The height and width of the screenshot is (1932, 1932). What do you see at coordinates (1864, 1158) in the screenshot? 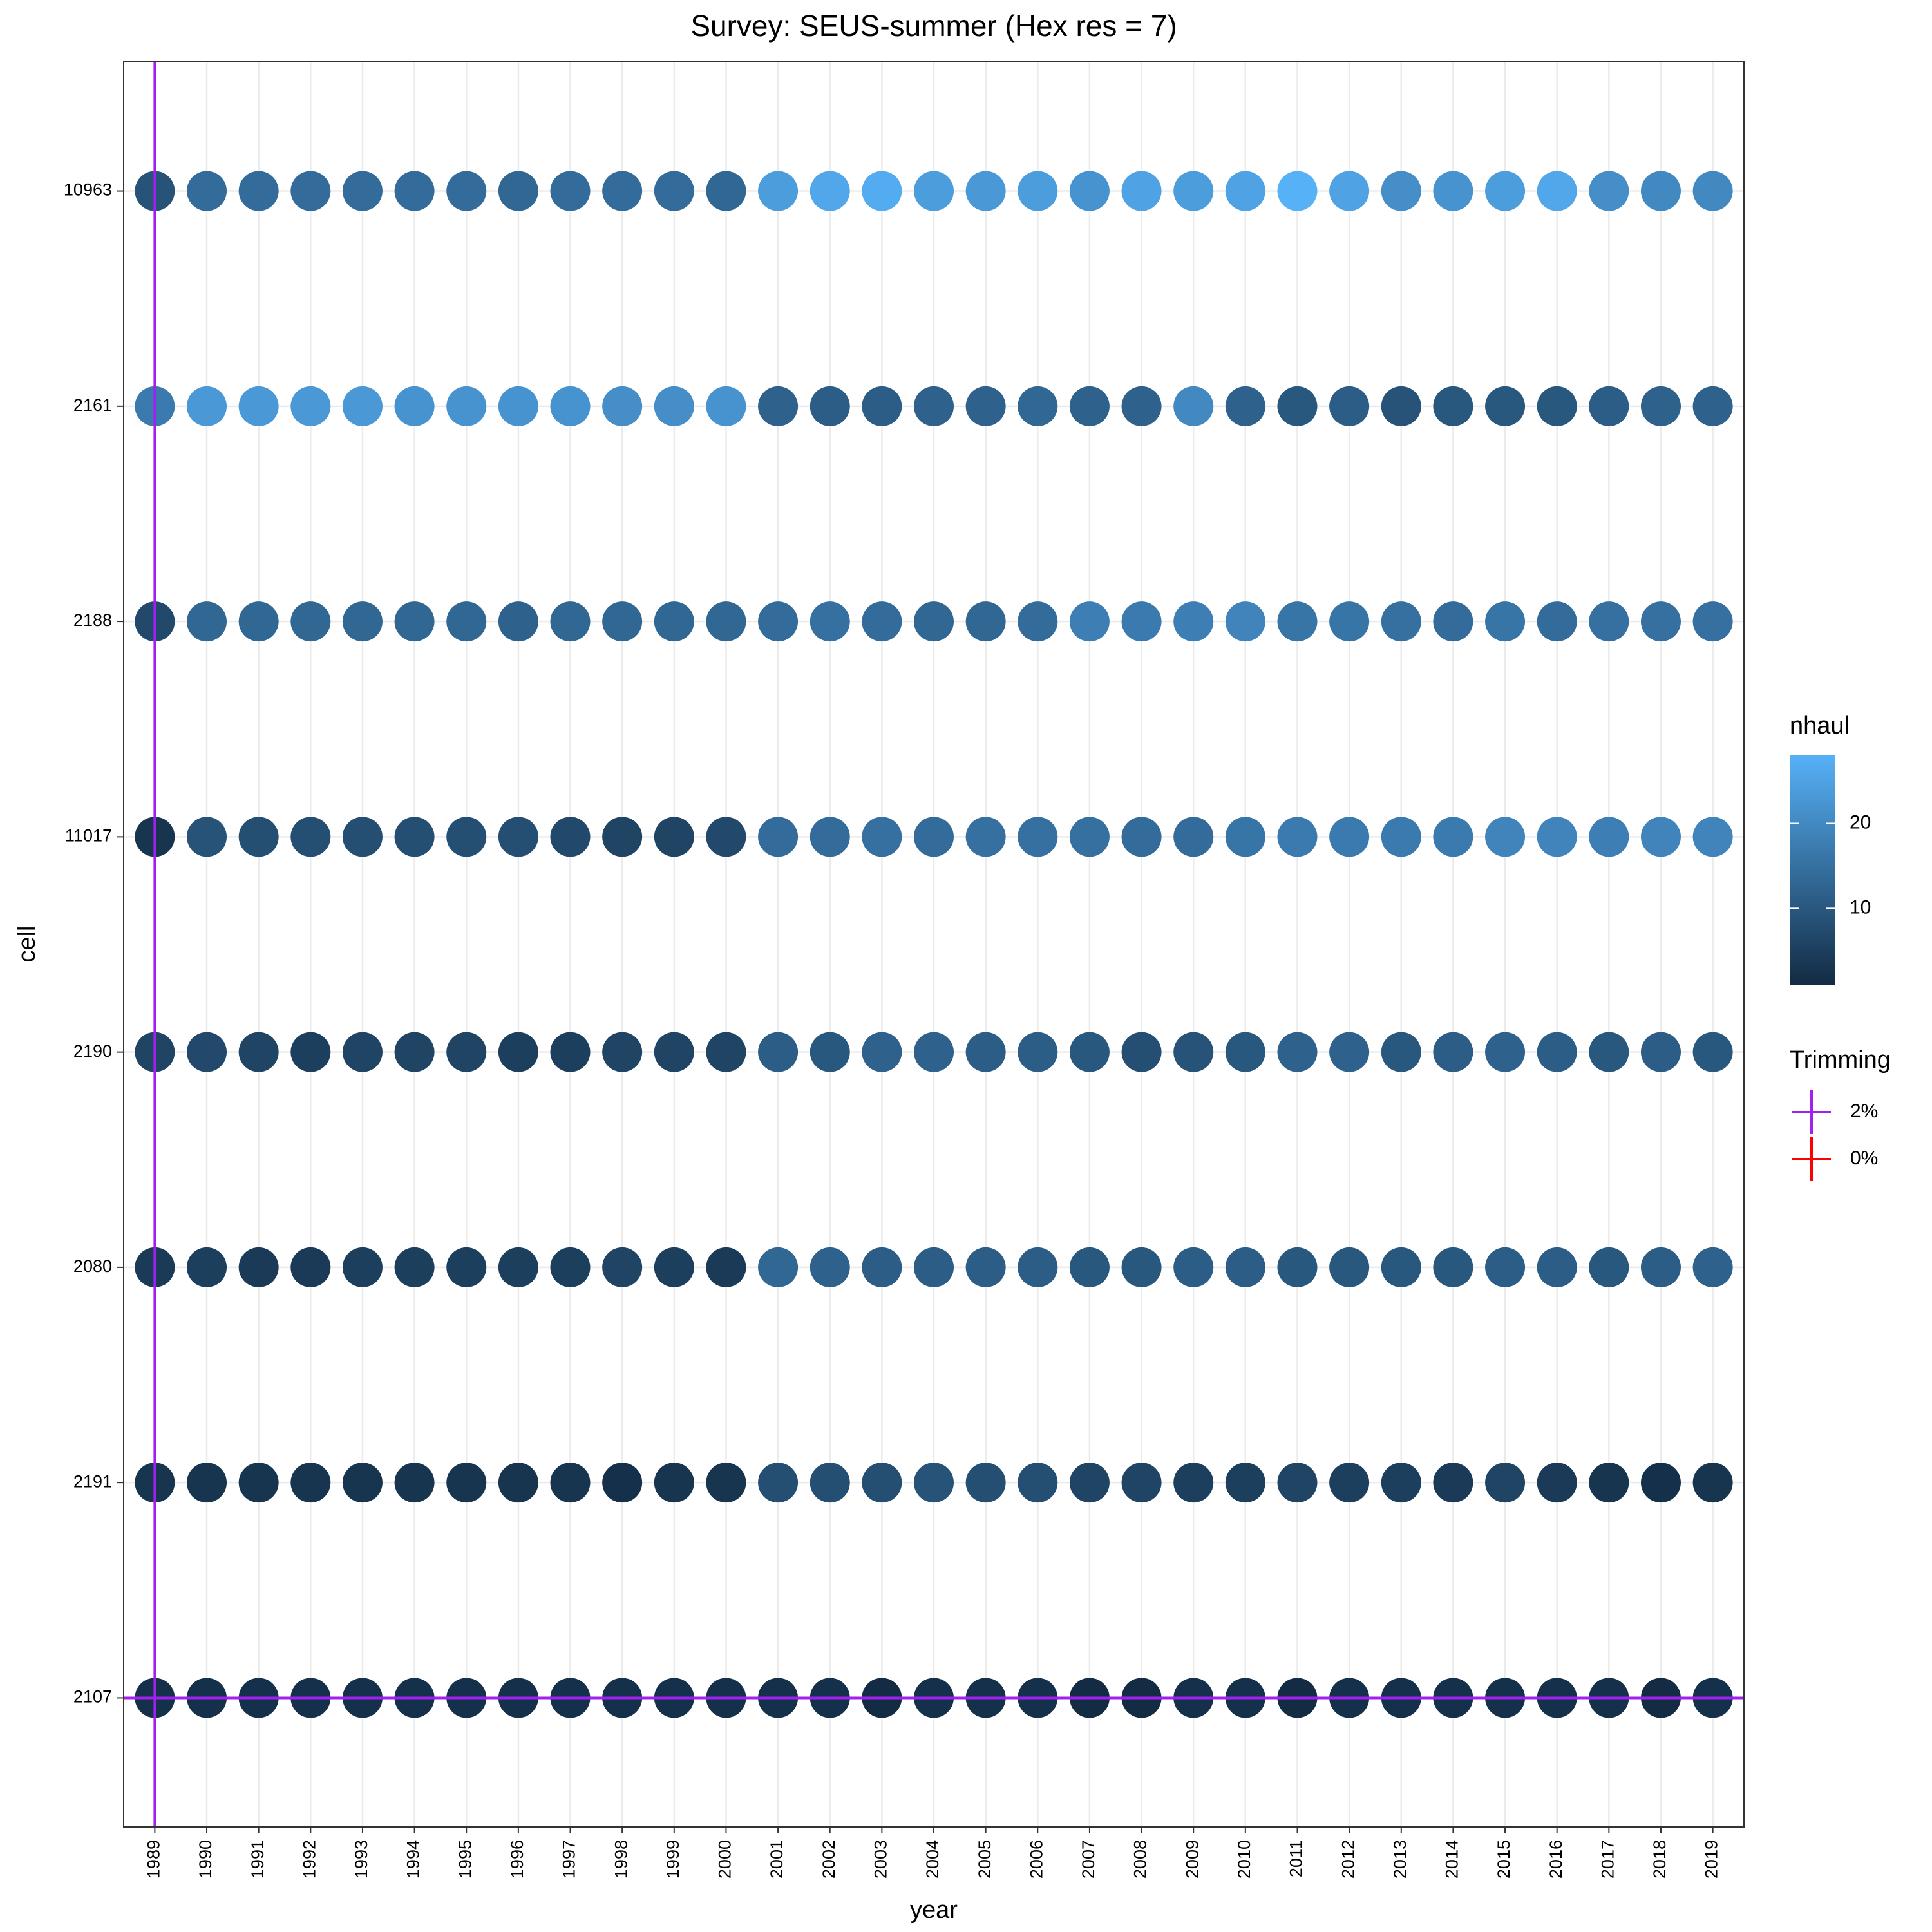
I see `legend-label: 0%` at bounding box center [1864, 1158].